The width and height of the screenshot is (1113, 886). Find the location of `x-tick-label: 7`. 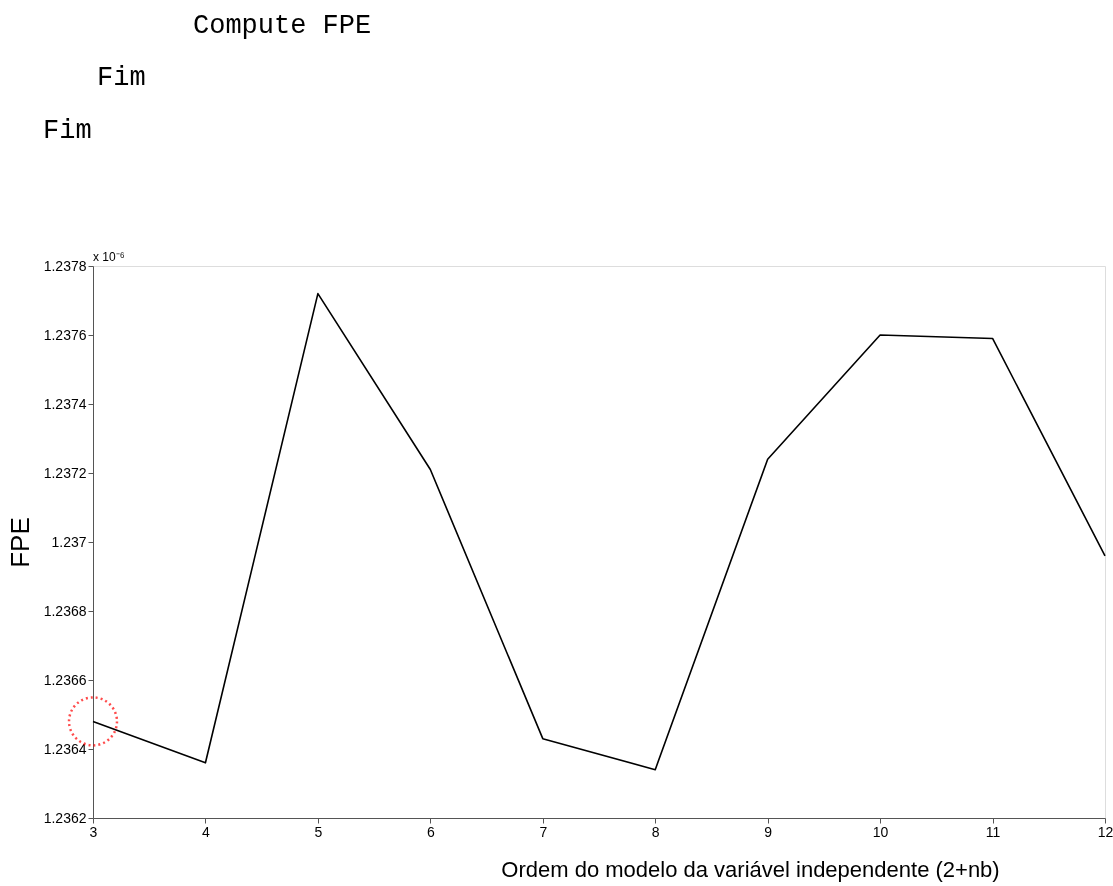

x-tick-label: 7 is located at coordinates (543, 831).